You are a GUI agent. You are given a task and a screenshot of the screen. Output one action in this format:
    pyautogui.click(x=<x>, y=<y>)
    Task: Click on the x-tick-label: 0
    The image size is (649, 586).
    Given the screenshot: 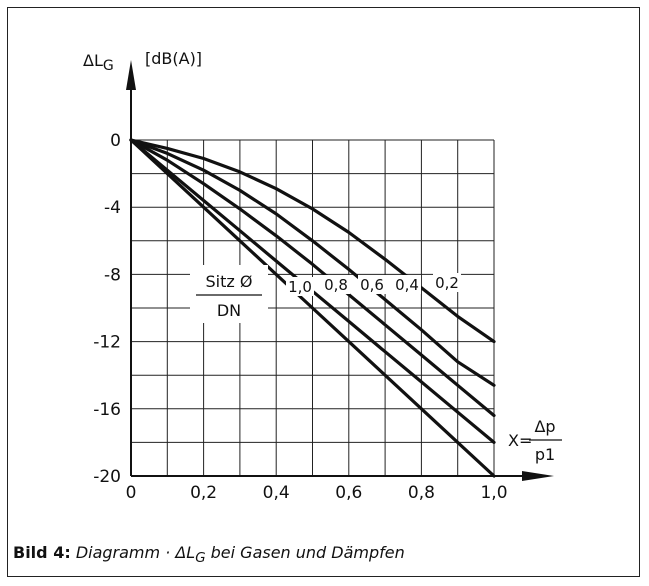 What is the action you would take?
    pyautogui.click(x=131, y=493)
    